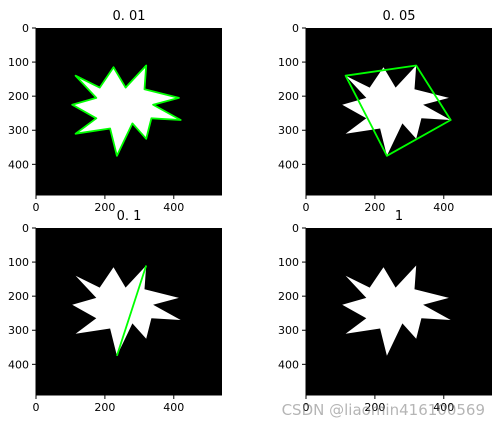 This screenshot has width=499, height=427. Describe the element at coordinates (128, 16) in the screenshot. I see `subplot-title: 0. 01` at that location.